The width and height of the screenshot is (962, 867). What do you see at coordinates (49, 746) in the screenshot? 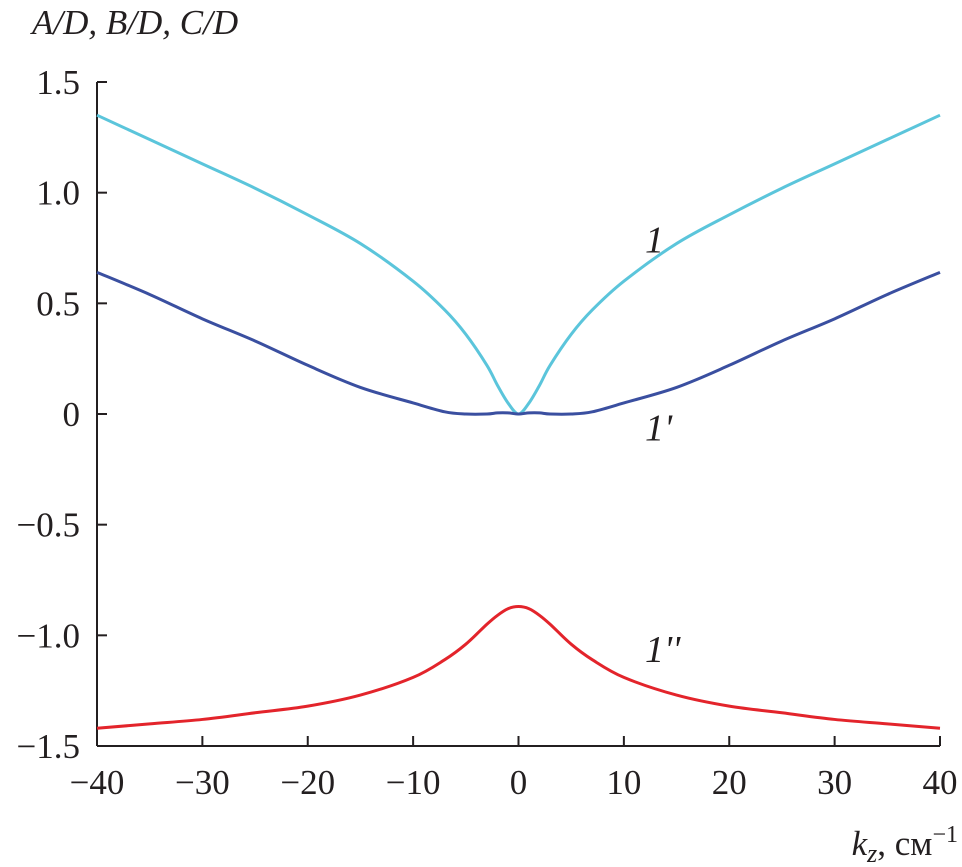
I see `y-tick-label: −1.5` at bounding box center [49, 746].